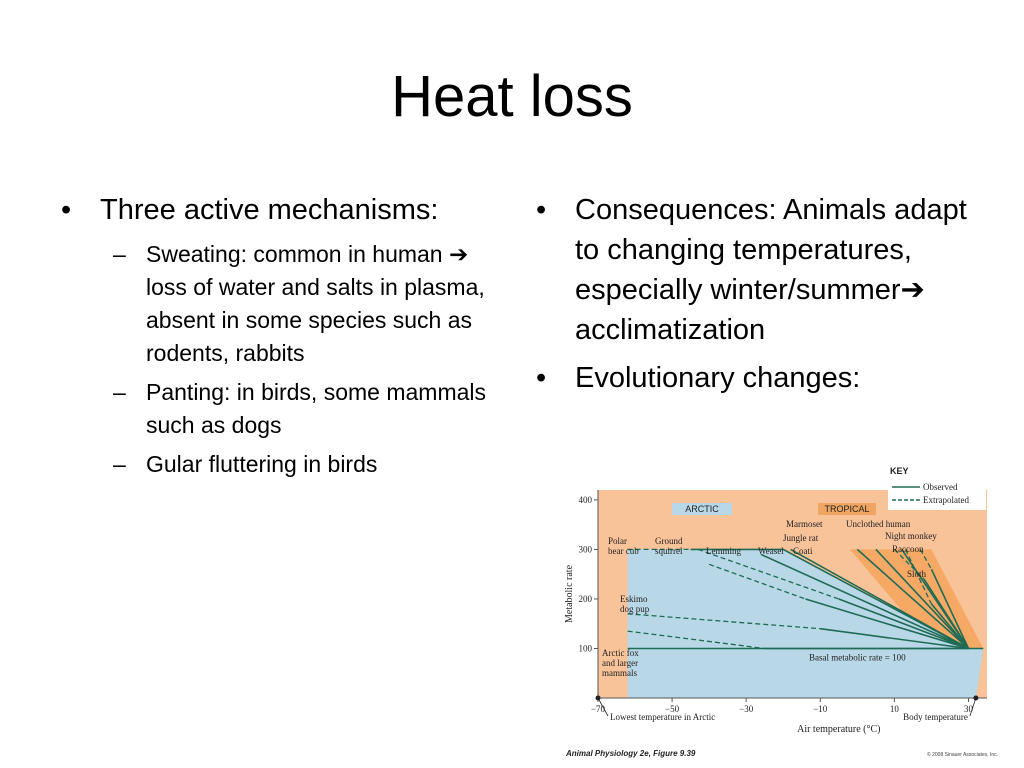 The width and height of the screenshot is (1024, 768). What do you see at coordinates (586, 648) in the screenshot?
I see `y-tick-label: 100` at bounding box center [586, 648].